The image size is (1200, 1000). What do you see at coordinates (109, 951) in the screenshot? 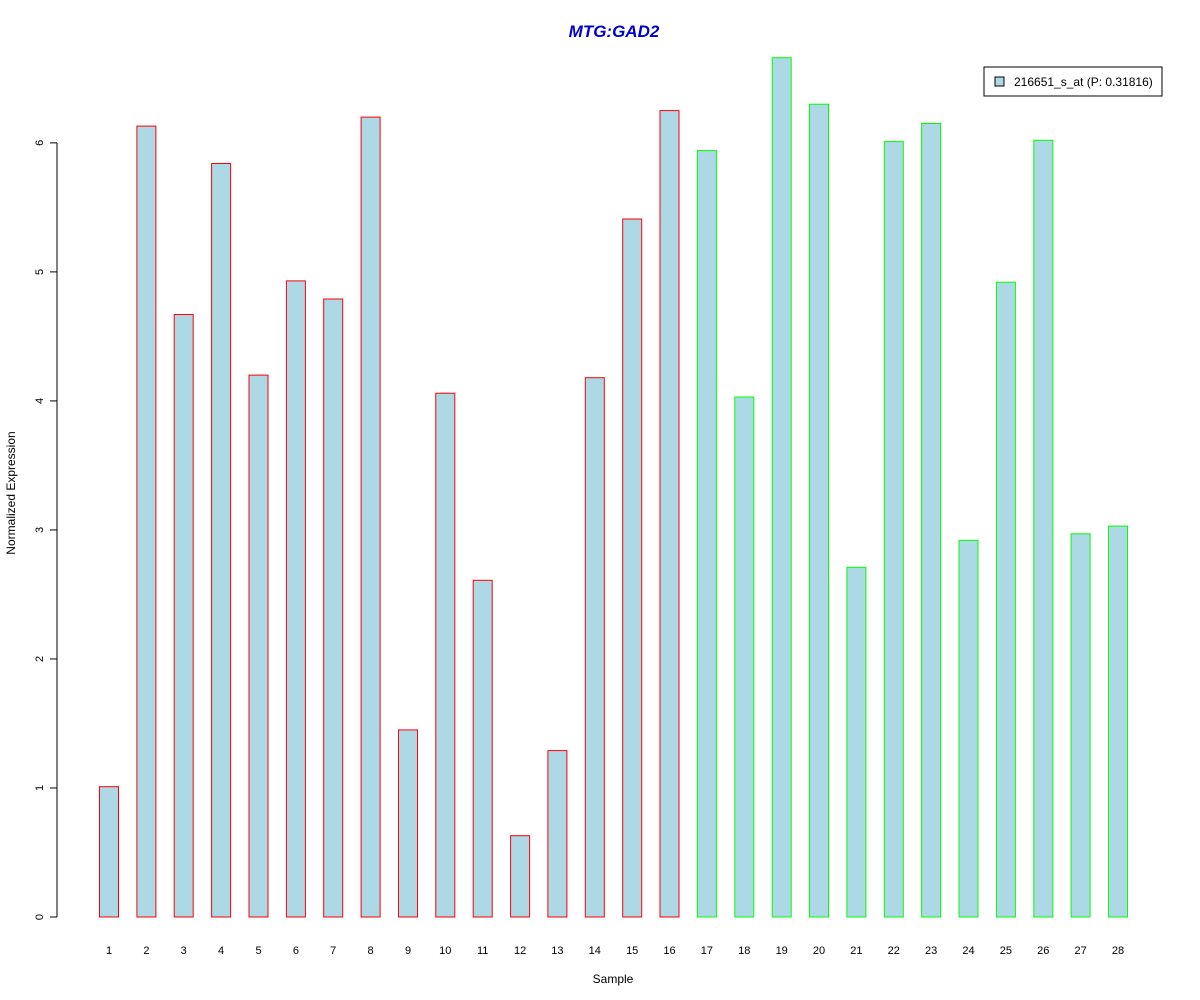
I see `x-tick-label: 1` at bounding box center [109, 951].